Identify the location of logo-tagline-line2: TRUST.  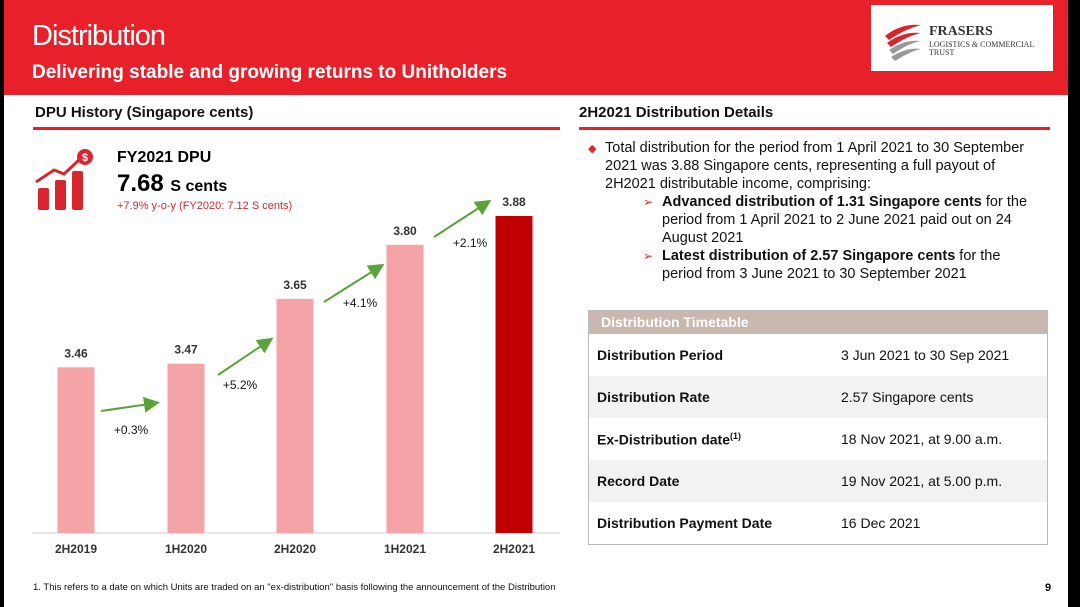
(942, 52).